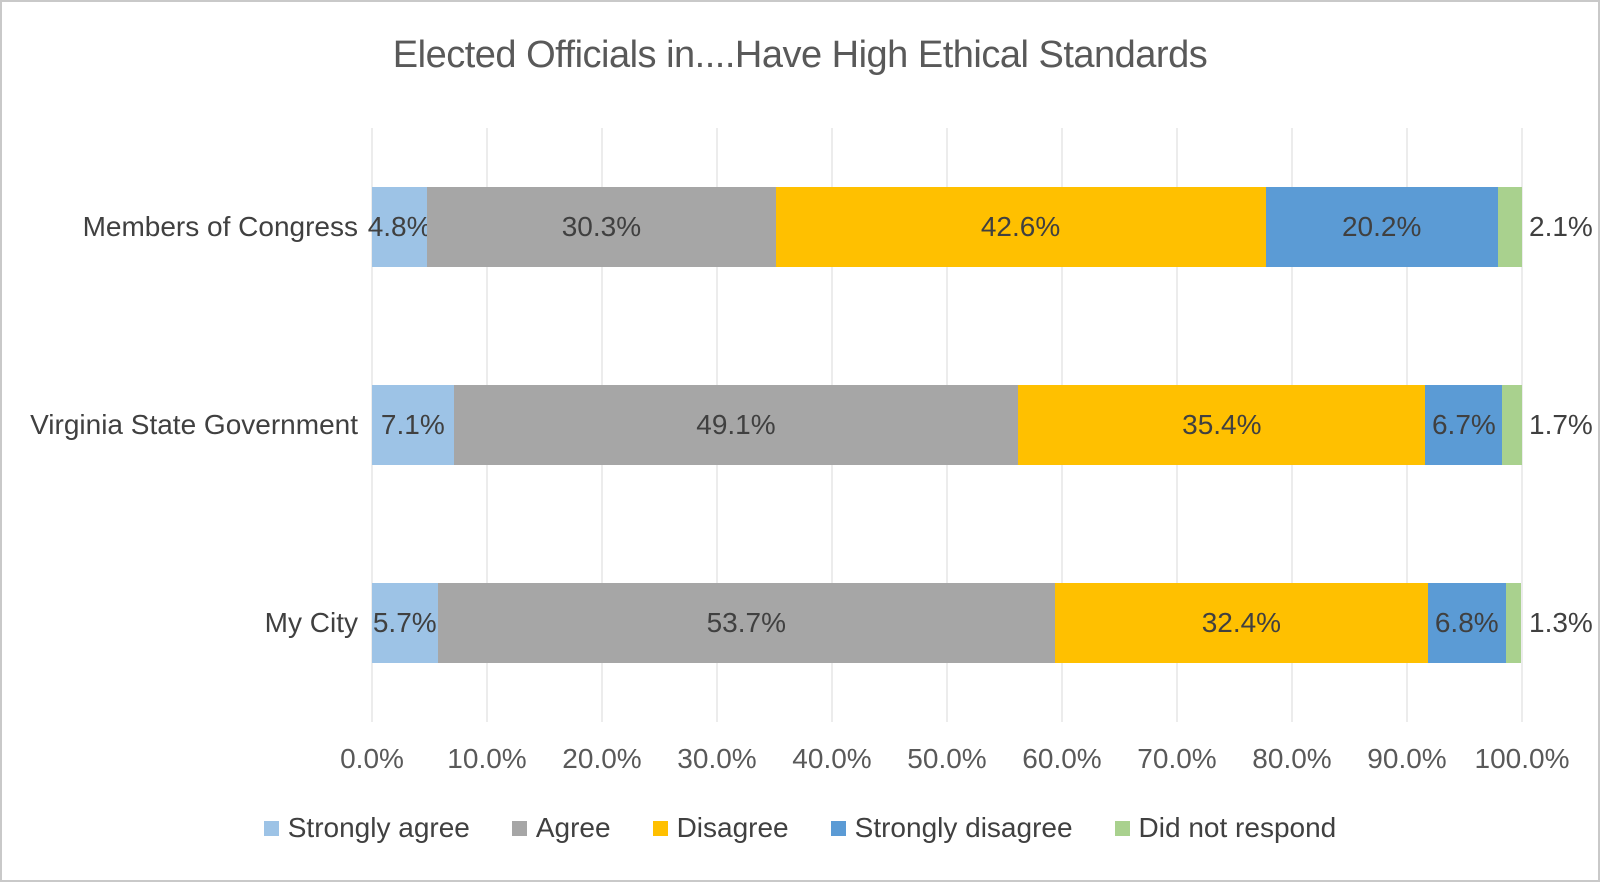 Image resolution: width=1600 pixels, height=882 pixels. Describe the element at coordinates (487, 758) in the screenshot. I see `x-tick-label: 10.0%` at that location.